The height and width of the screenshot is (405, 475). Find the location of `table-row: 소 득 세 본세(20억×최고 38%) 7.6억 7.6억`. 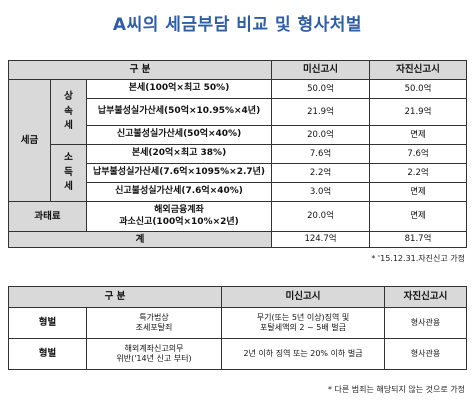

table-row: 소 득 세 본세(20억×최고 38%) 7.6억 7.6억 is located at coordinates (238, 154).